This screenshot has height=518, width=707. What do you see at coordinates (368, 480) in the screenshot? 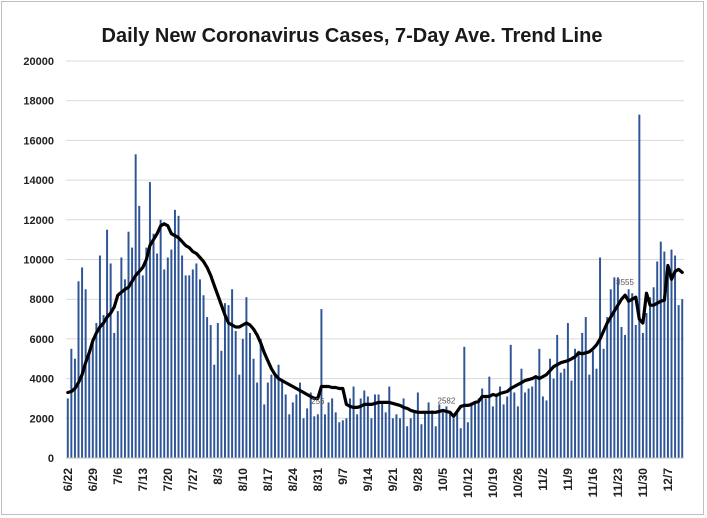
I see `x-tick-label: 9/14` at bounding box center [368, 480].